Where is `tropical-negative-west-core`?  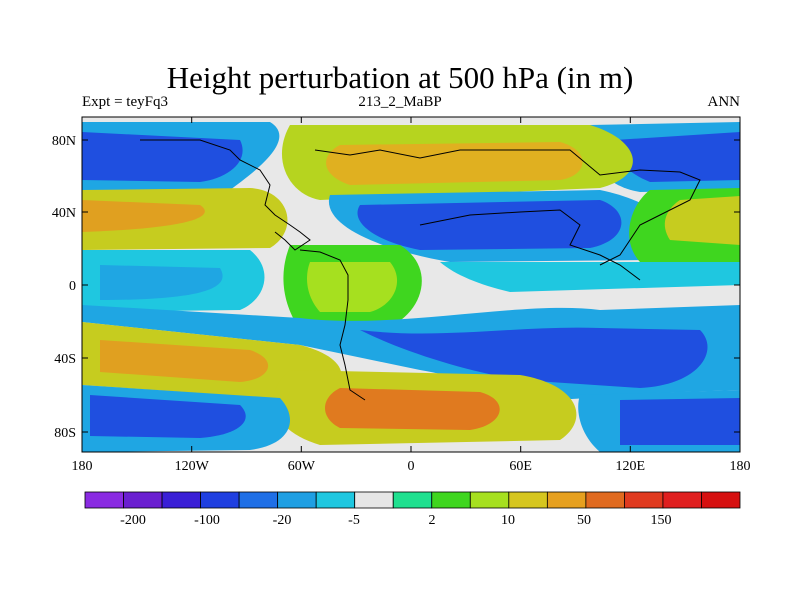 tropical-negative-west-core is located at coordinates (161, 282).